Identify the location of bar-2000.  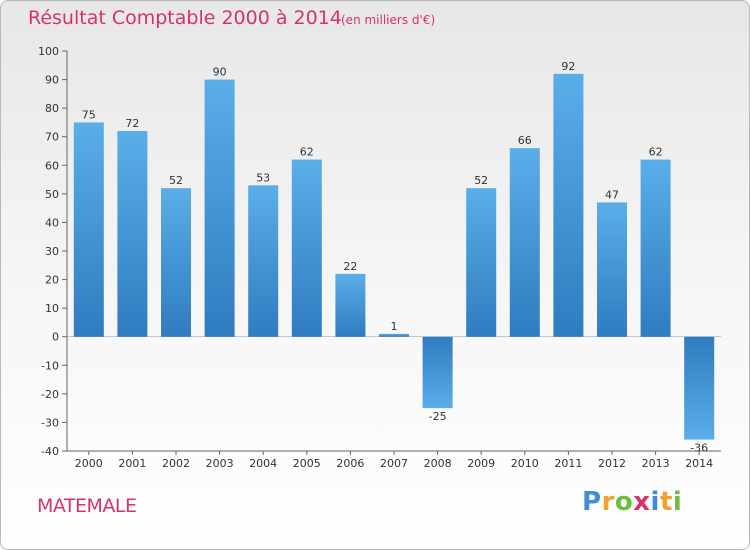
(88, 229).